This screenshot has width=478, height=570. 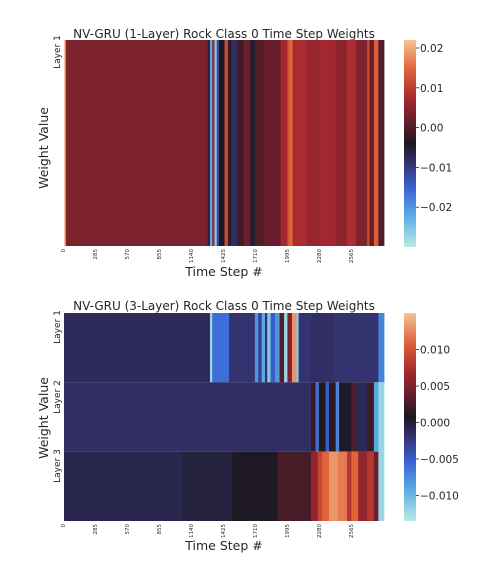 What do you see at coordinates (435, 424) in the screenshot?
I see `colorbar-tick-label: 0.000` at bounding box center [435, 424].